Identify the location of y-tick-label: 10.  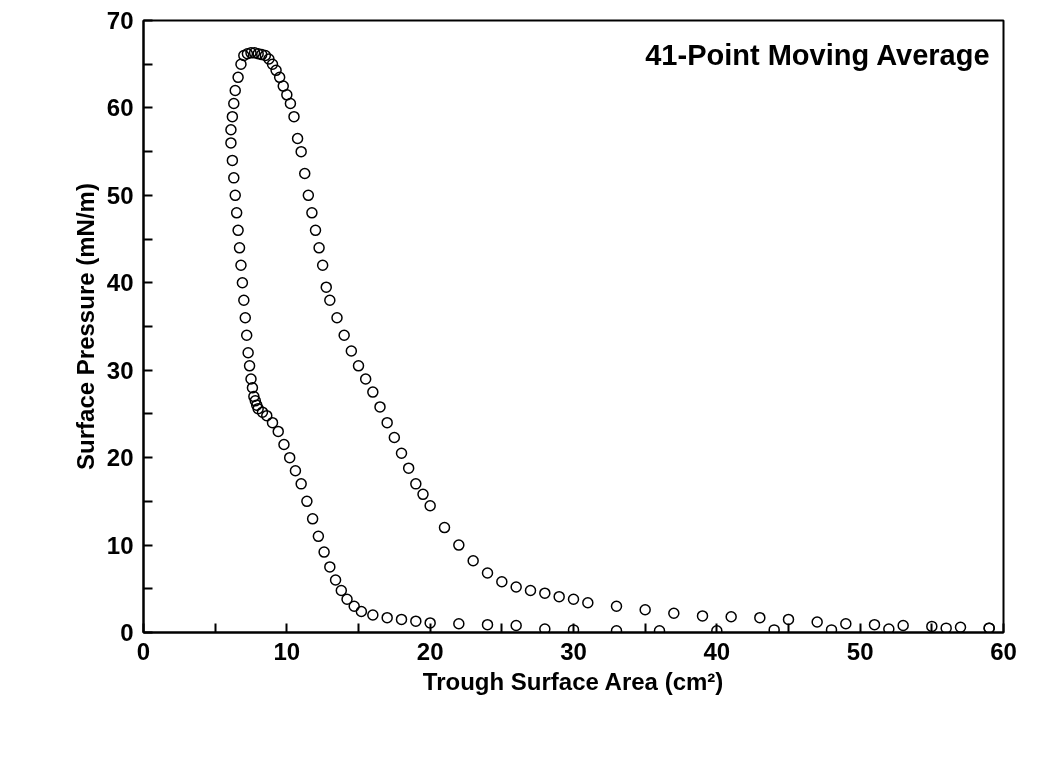
(120, 545).